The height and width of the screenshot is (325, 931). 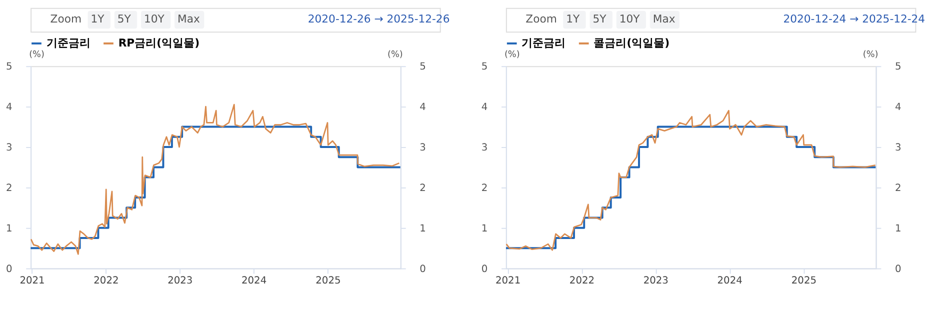 What do you see at coordinates (379, 19) in the screenshot?
I see `text: 2020-12-26 → 2025-12-26` at bounding box center [379, 19].